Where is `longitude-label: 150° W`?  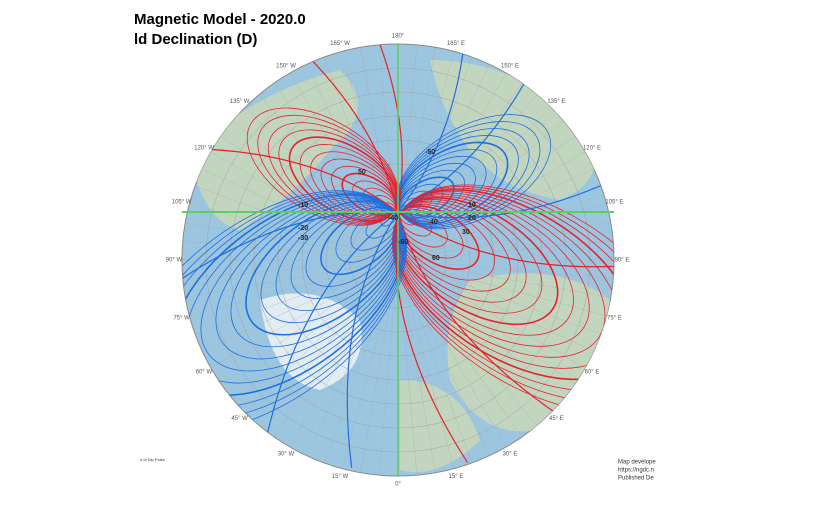 longitude-label: 150° W is located at coordinates (286, 67).